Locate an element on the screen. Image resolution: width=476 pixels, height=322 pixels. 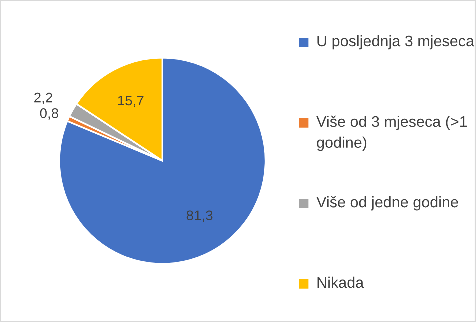
legend-label: U posljednja 3 mjeseca is located at coordinates (396, 42).